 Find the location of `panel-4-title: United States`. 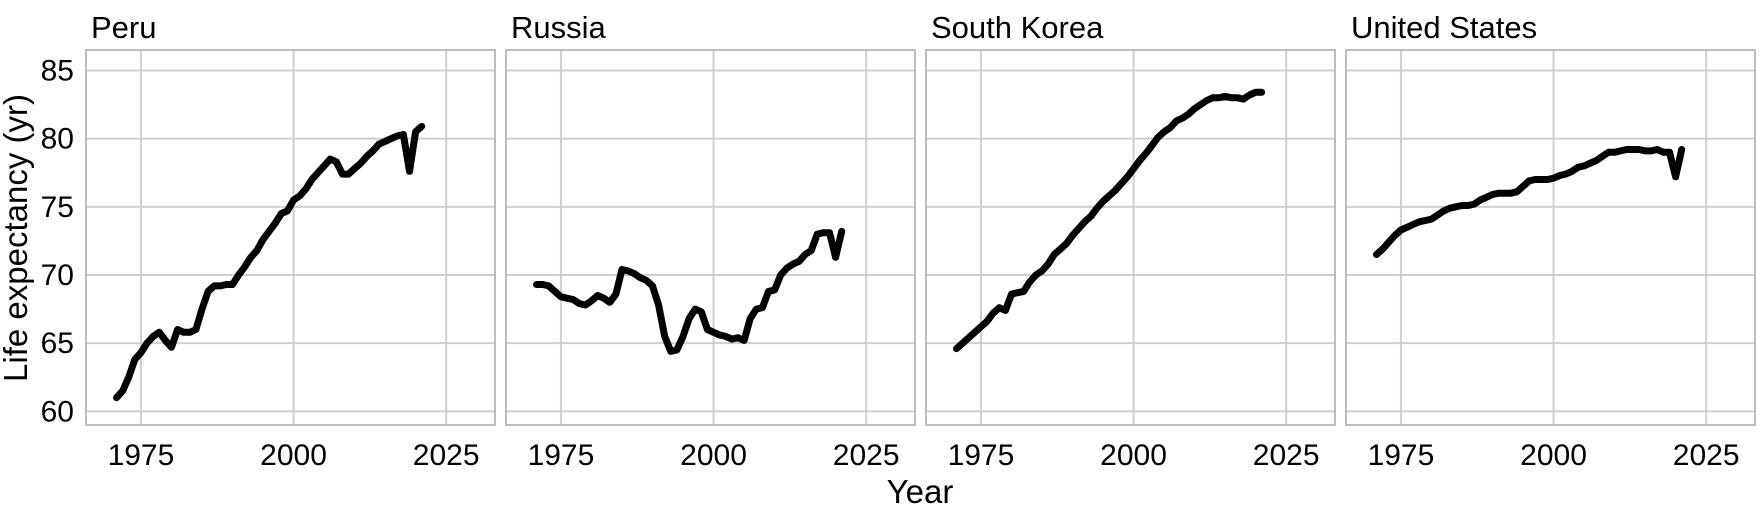

panel-4-title: United States is located at coordinates (1444, 27).